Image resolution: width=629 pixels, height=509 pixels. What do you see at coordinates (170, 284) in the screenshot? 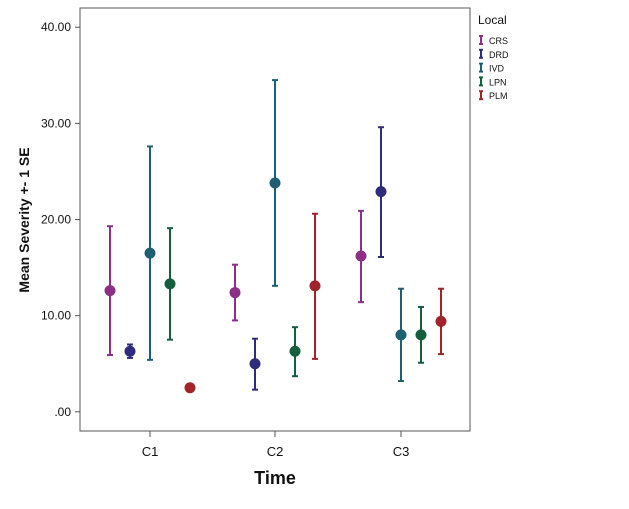
I see `mean-point-lpn-c1` at bounding box center [170, 284].